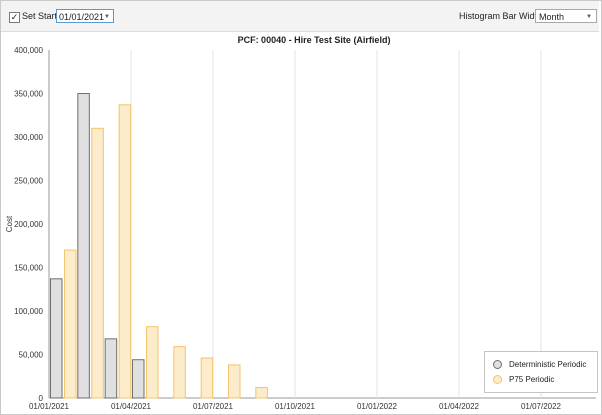 Image resolution: width=602 pixels, height=415 pixels. What do you see at coordinates (41, 398) in the screenshot?
I see `y-tick-label: 0` at bounding box center [41, 398].